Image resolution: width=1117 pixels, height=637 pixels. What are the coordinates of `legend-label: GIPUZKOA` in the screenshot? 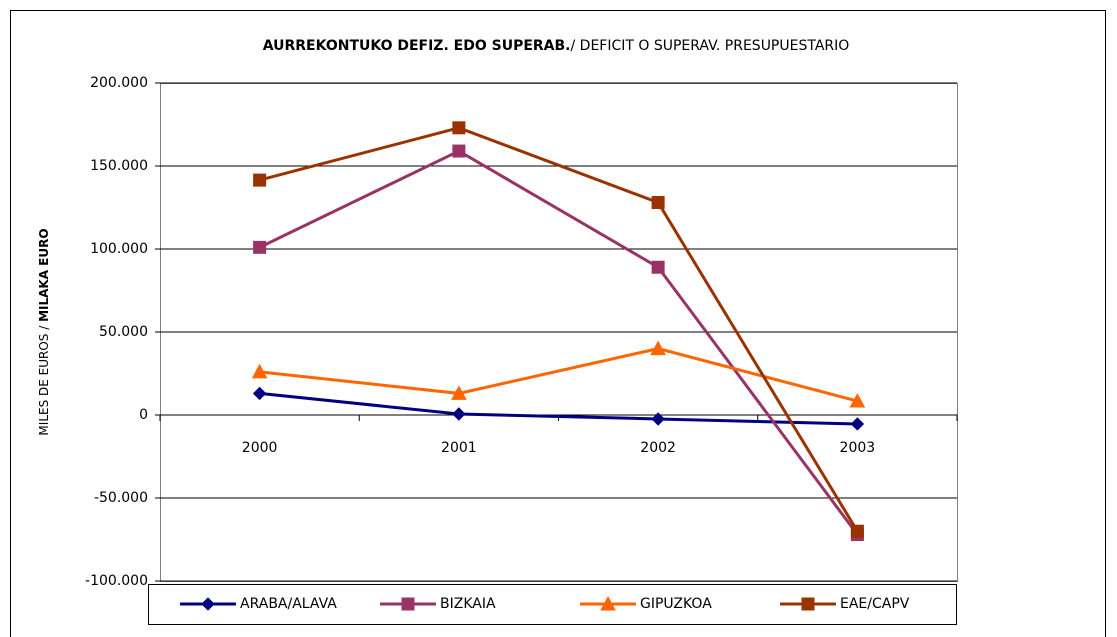 It's located at (676, 604).